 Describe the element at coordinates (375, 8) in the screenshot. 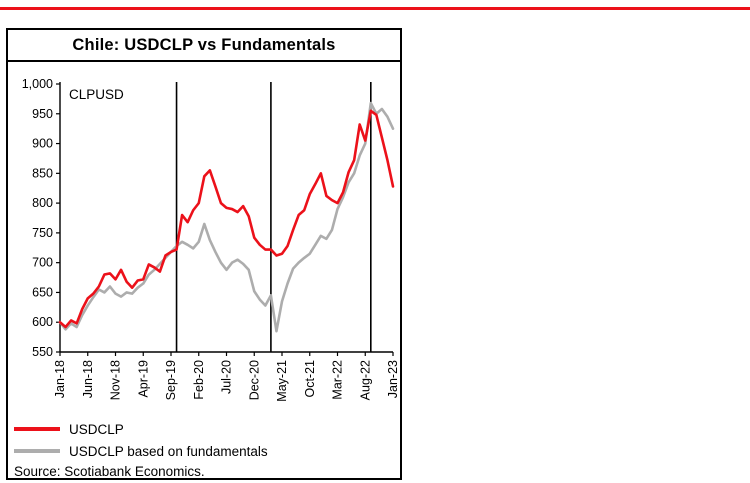

I see `top-accent-bar` at that location.